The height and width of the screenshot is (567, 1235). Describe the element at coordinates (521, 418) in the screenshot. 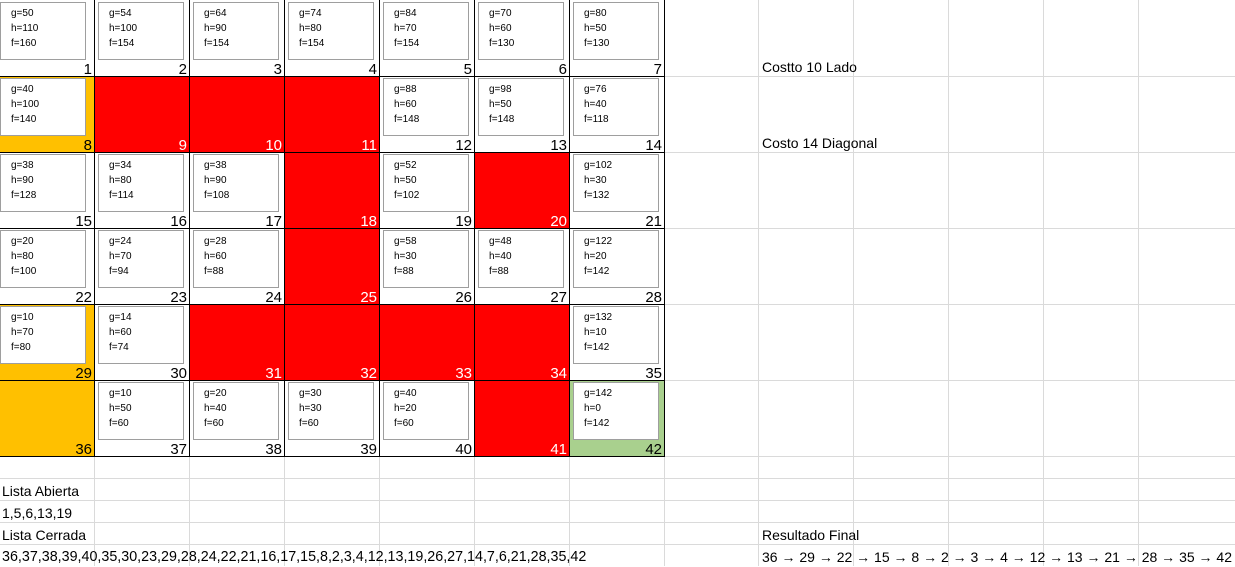

I see `grid-cell: 41` at that location.